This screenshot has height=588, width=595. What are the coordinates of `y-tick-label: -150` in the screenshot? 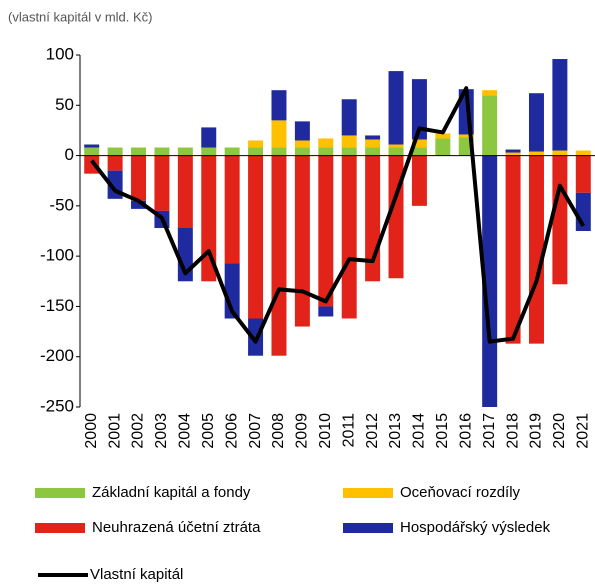 It's located at (57, 305).